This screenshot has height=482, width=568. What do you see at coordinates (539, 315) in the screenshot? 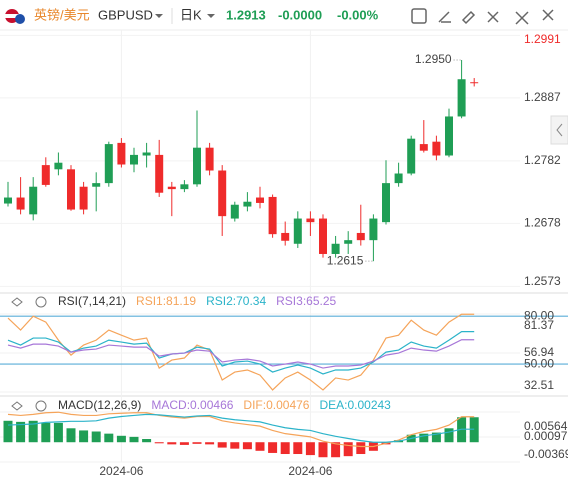
I see `level-label: 80.00` at bounding box center [539, 315].